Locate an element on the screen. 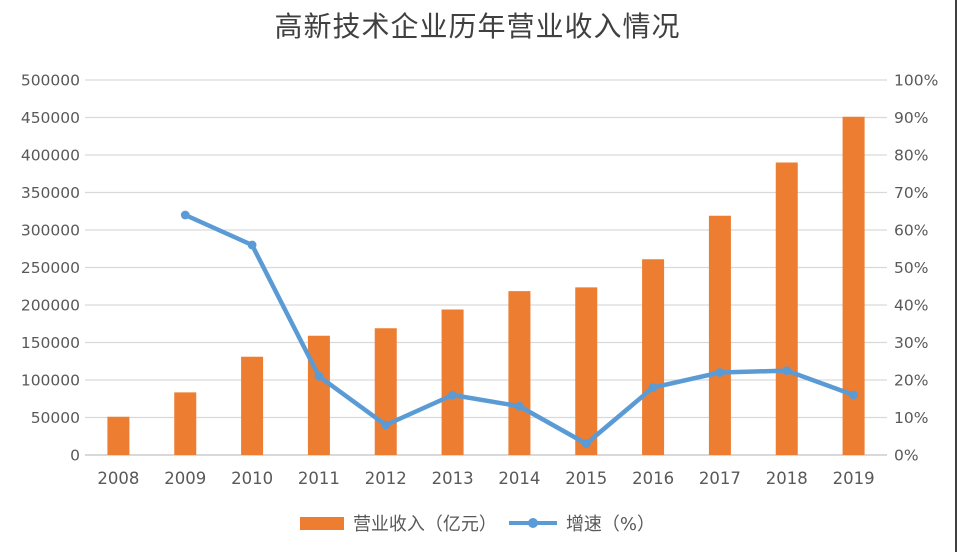 The width and height of the screenshot is (957, 552). x-axis-tick-label: 2018 is located at coordinates (787, 478).